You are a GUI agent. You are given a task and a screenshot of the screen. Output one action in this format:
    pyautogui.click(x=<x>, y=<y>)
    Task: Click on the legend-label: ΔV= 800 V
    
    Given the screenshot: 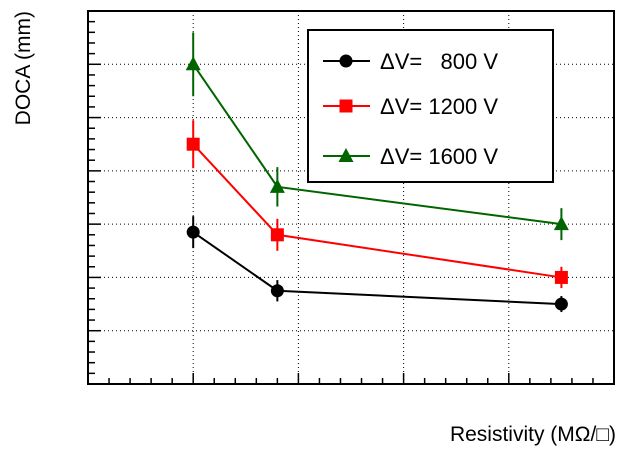 What is the action you would take?
    pyautogui.click(x=439, y=61)
    